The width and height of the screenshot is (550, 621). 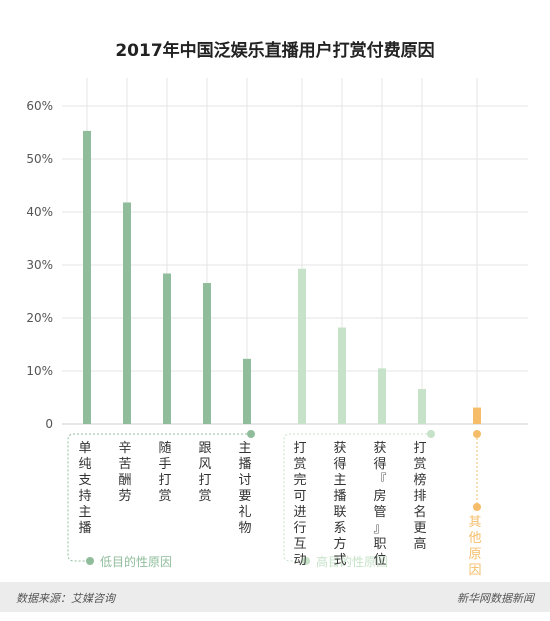 What do you see at coordinates (204, 472) in the screenshot?
I see `category-label: 跟风打赏` at bounding box center [204, 472].